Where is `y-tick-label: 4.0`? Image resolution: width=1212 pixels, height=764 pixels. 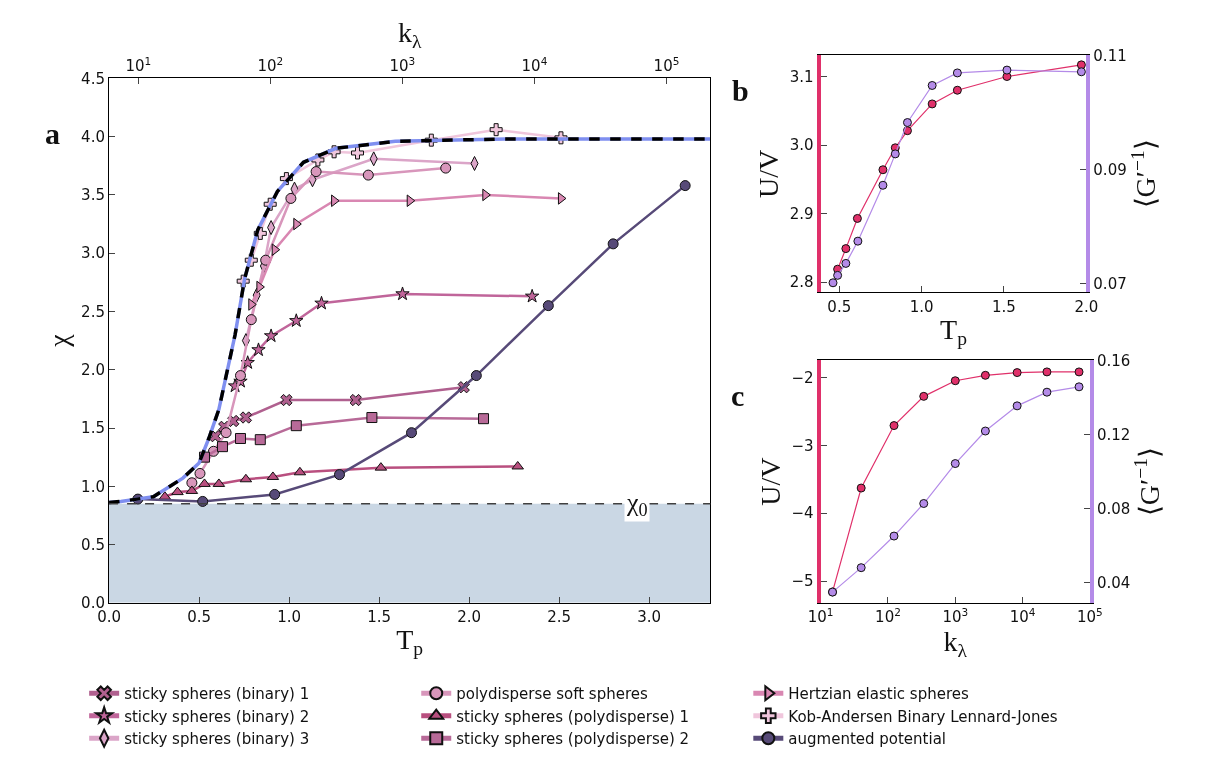 y-tick-label: 4.0 is located at coordinates (93, 136).